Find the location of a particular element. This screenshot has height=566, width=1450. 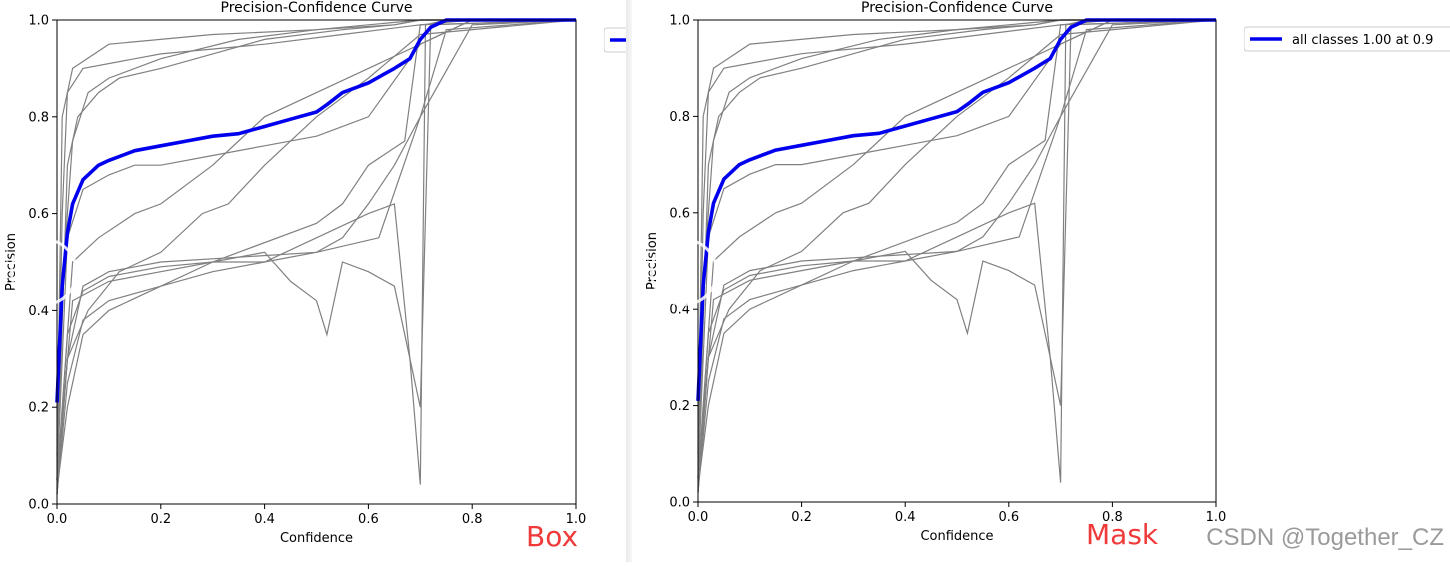

mask-ytick-label-0: 0.0 is located at coordinates (679, 503).